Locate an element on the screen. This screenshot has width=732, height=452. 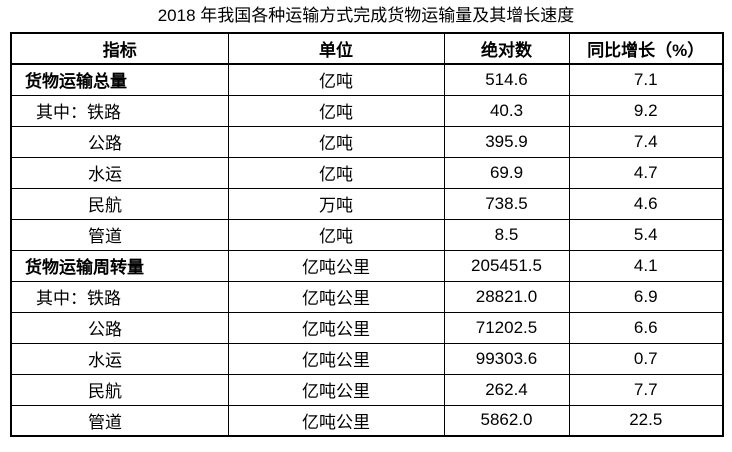
table-row: 水运 亿吨公里 99303.6 0.7 is located at coordinates (367, 358).